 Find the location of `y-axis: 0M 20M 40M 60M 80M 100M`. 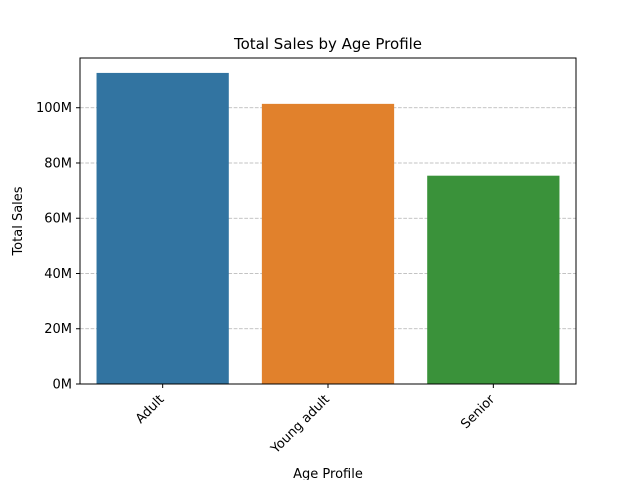

y-axis: 0M 20M 40M 60M 80M 100M is located at coordinates (58, 247).